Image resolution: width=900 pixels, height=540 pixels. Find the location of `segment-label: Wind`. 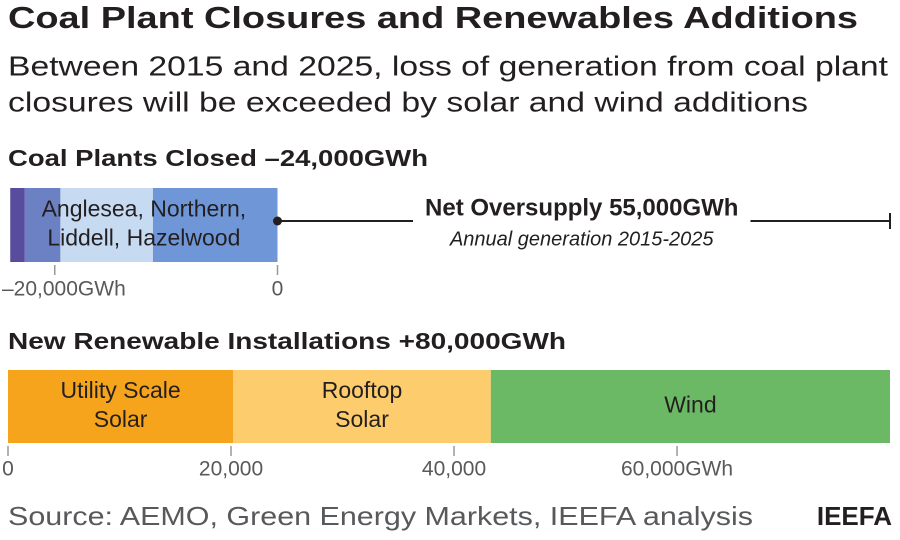

segment-label: Wind is located at coordinates (690, 405).